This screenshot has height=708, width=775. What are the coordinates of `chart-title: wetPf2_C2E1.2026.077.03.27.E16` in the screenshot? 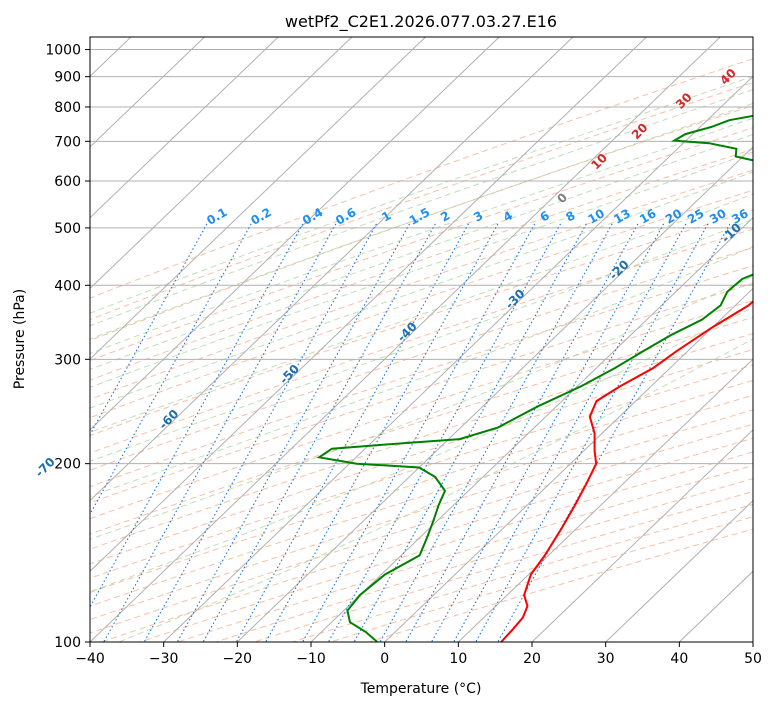 It's located at (421, 22).